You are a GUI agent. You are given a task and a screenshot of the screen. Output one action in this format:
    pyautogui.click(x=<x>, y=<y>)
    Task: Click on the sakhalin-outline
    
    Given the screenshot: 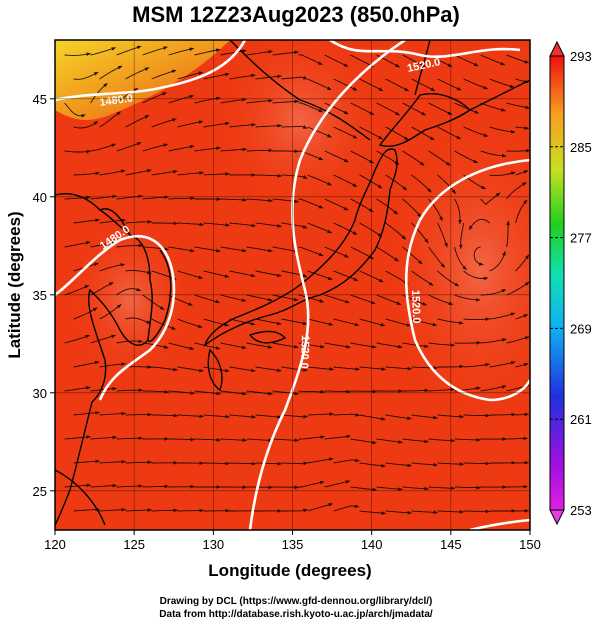 What is the action you would take?
    pyautogui.click(x=422, y=68)
    